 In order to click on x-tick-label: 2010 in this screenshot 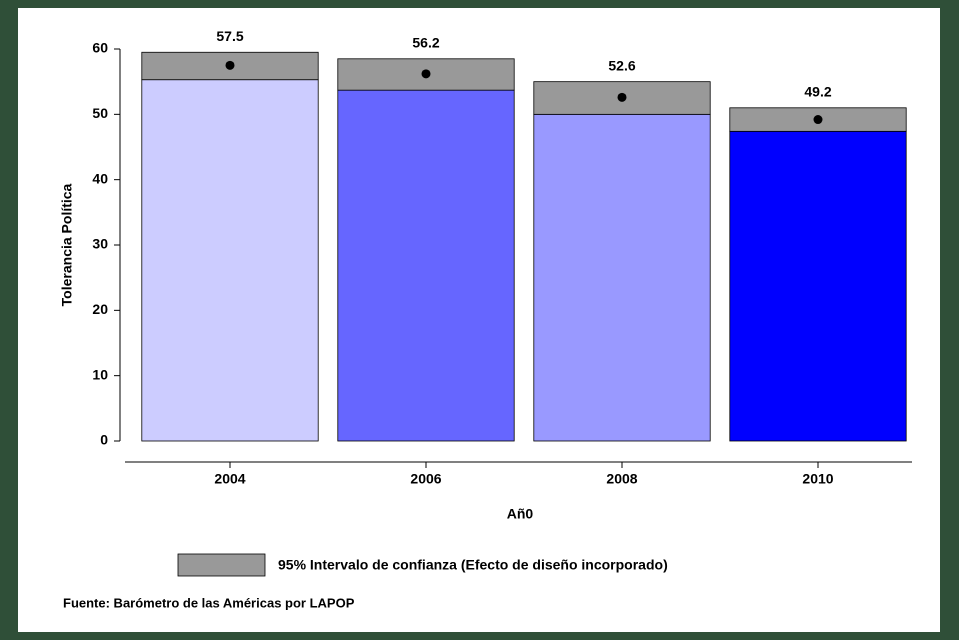, I will do `click(817, 479)`.